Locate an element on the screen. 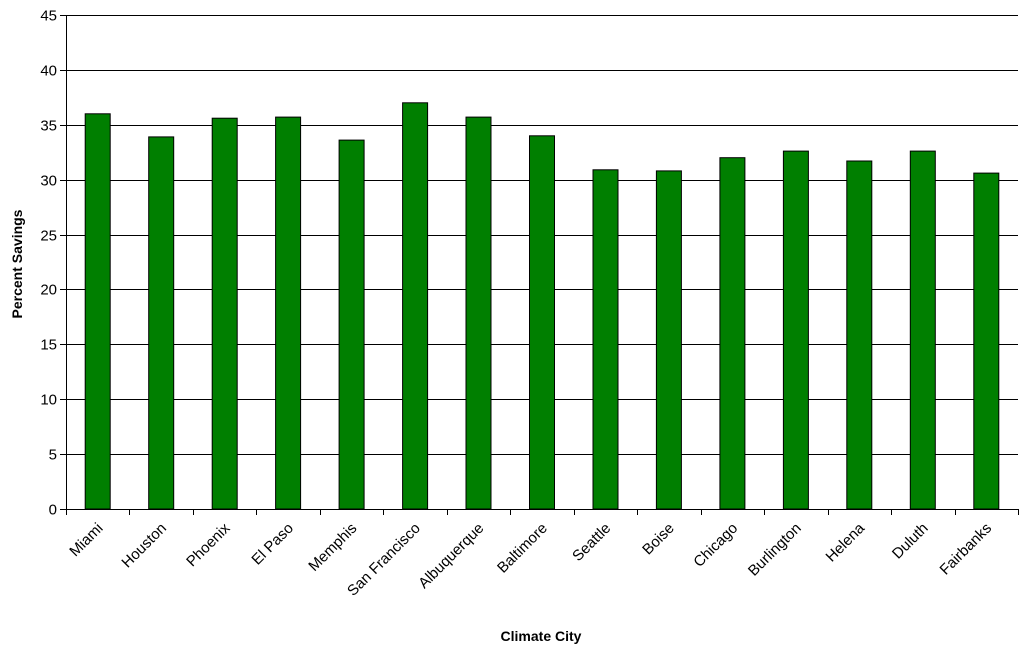  bar-phoenix is located at coordinates (224, 313).